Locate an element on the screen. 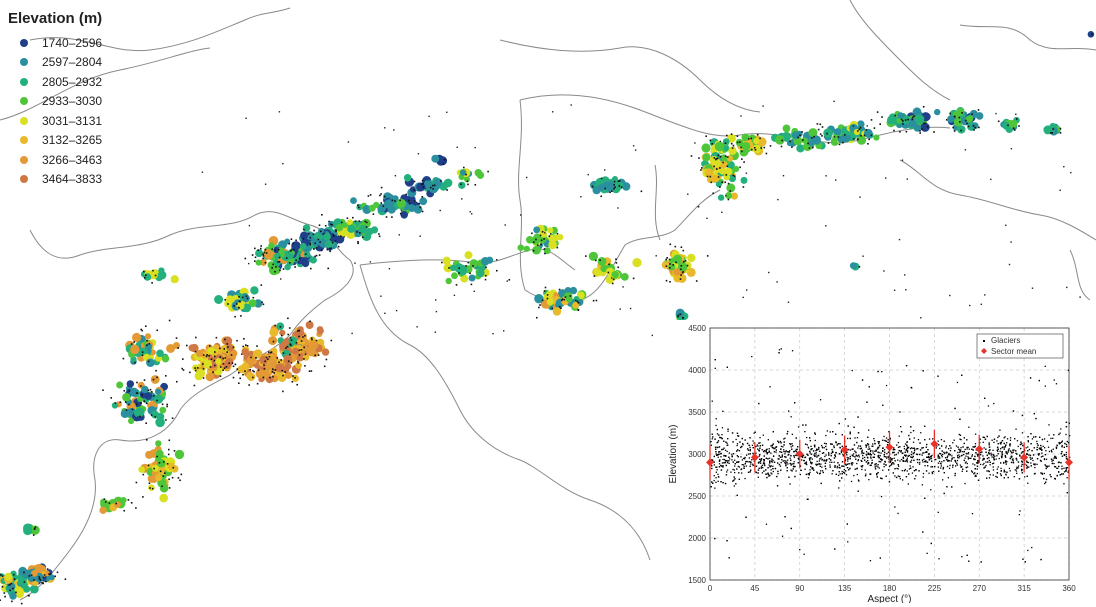  sector-mean-marker is located at coordinates (1069, 462).